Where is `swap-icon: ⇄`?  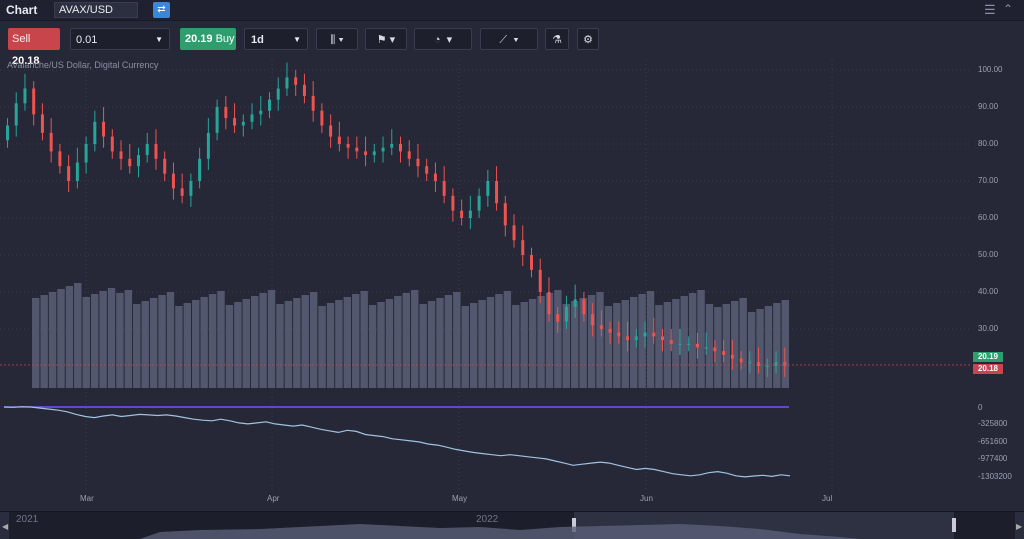 swap-icon: ⇄ is located at coordinates (161, 10).